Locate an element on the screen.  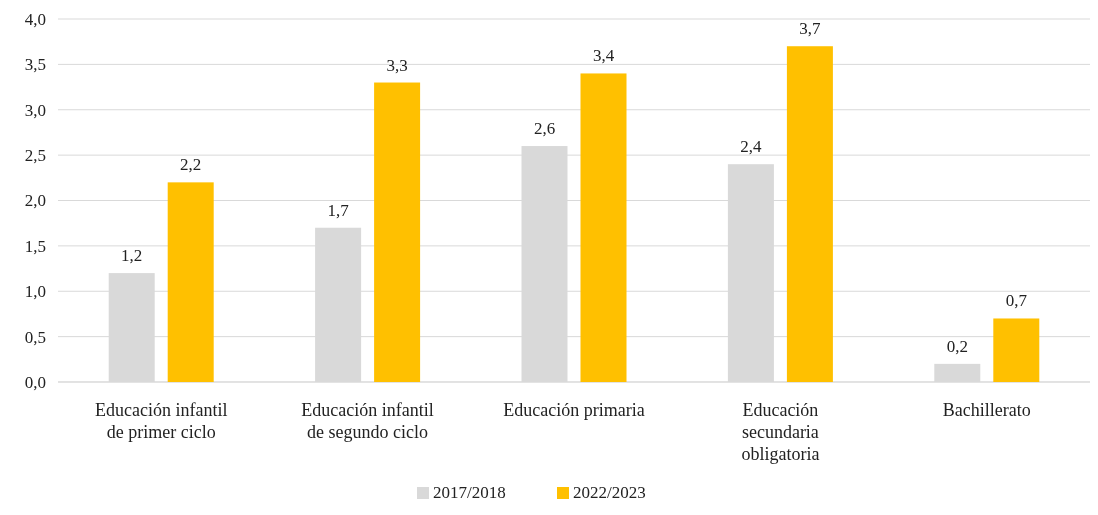
x-tick-label: Educación infantil de segundo ciclo is located at coordinates (367, 421).